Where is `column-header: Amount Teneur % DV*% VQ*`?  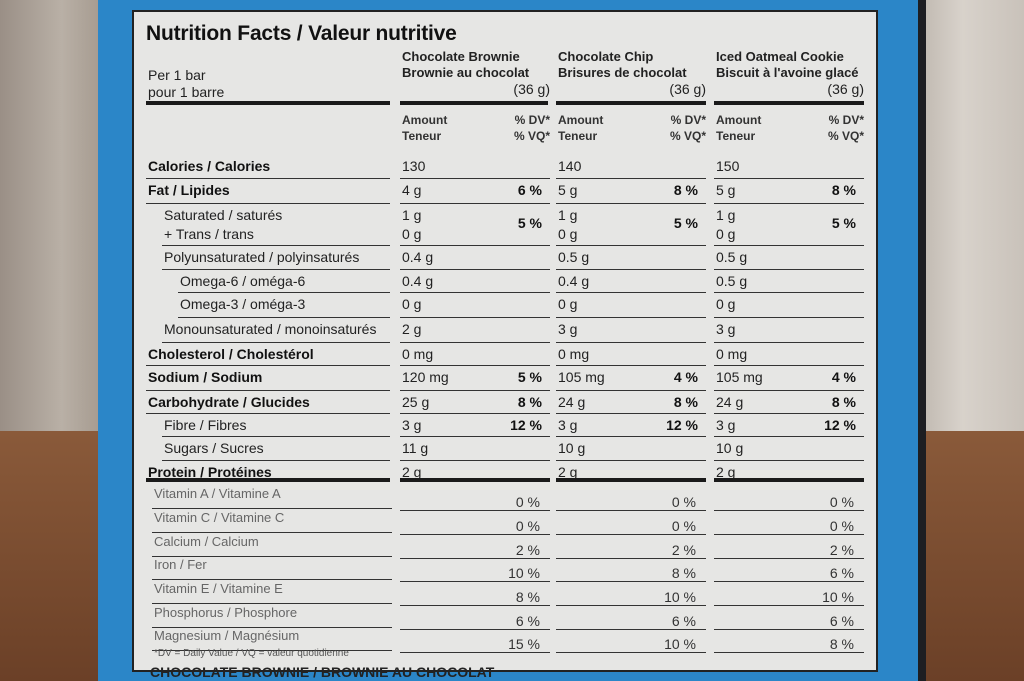 column-header: Amount Teneur % DV*% VQ* is located at coordinates (632, 128).